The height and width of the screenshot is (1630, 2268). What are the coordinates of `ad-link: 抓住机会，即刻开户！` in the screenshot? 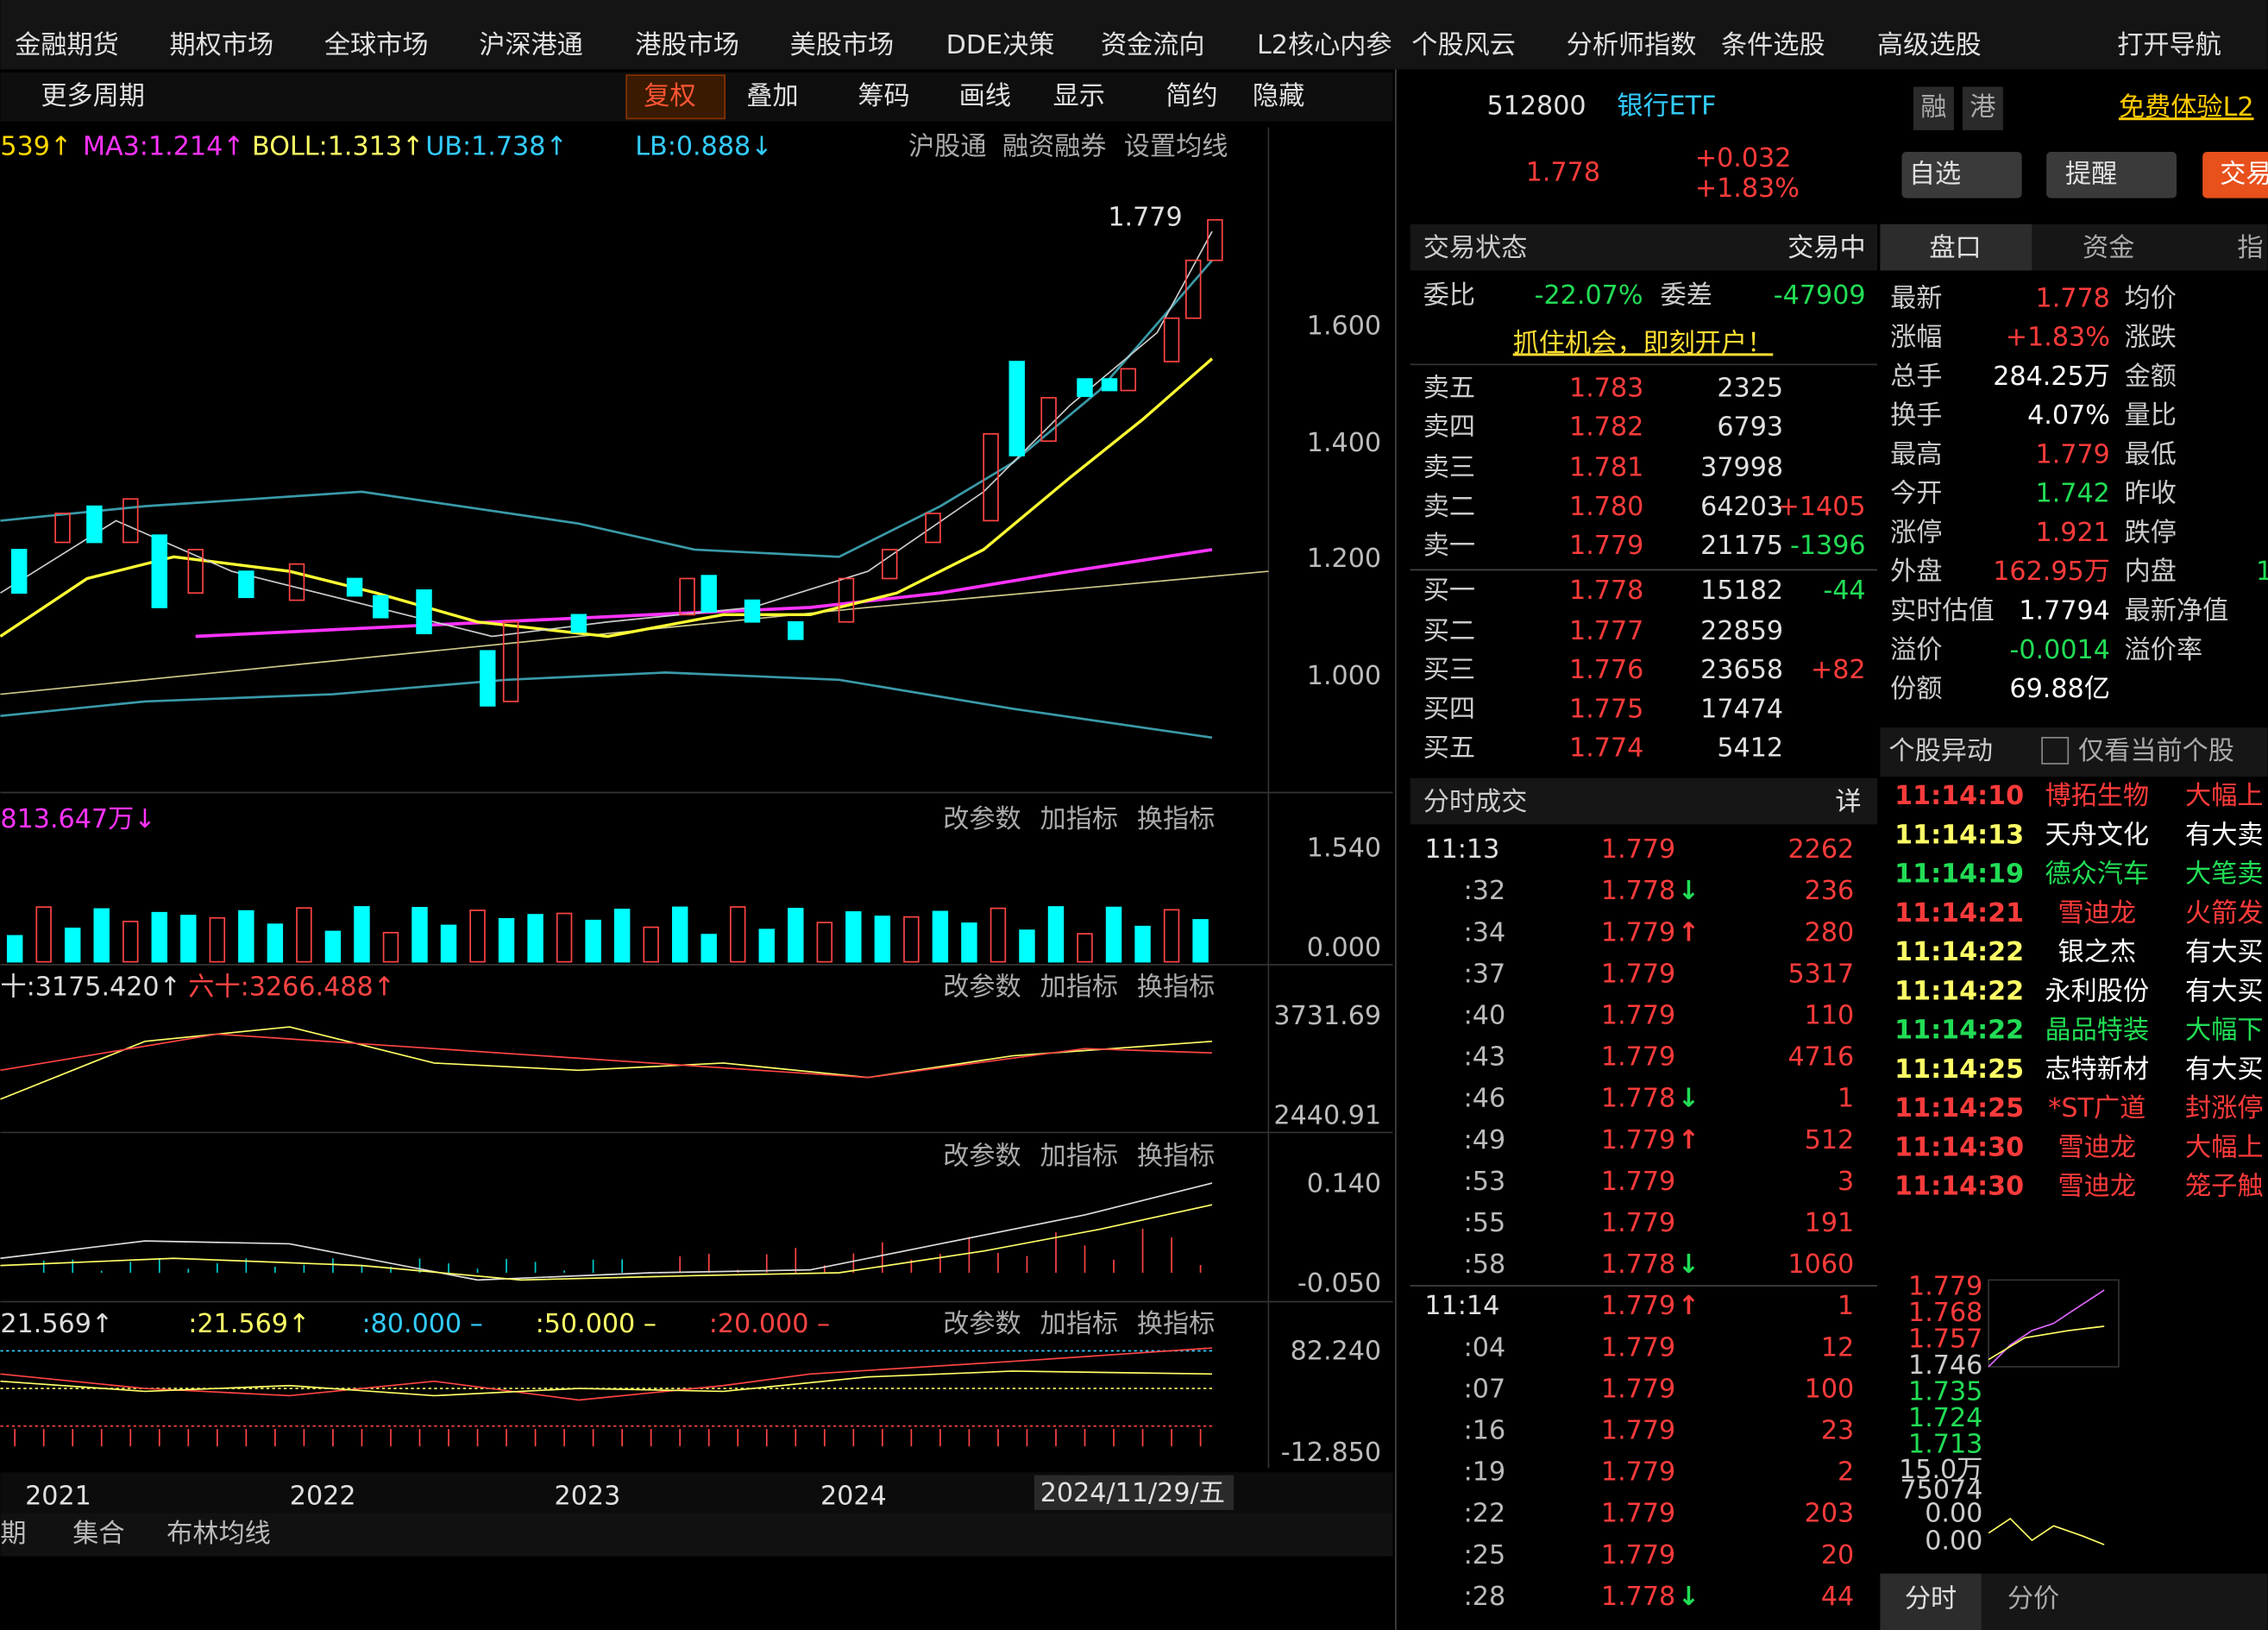 It's located at (1643, 343).